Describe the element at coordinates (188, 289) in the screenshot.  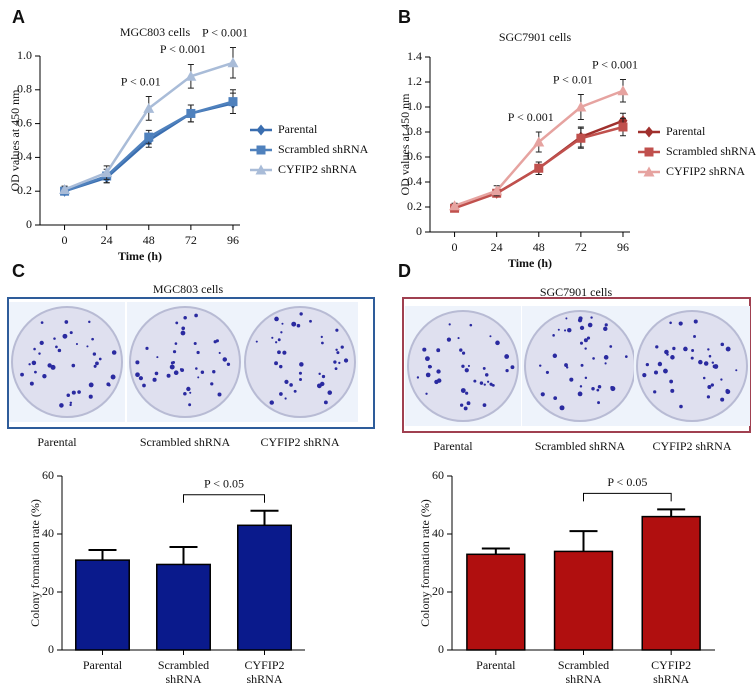
I see `plate-title: MGC803 cells` at that location.